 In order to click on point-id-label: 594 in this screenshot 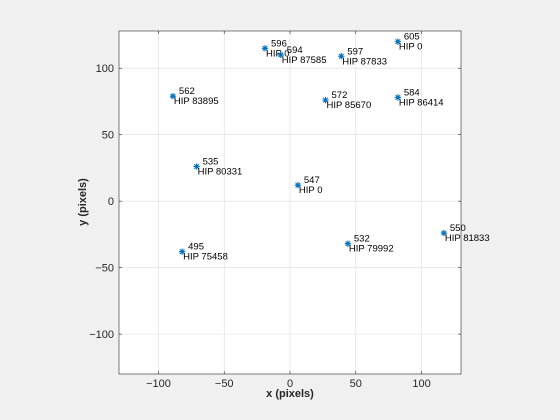, I will do `click(295, 50)`.